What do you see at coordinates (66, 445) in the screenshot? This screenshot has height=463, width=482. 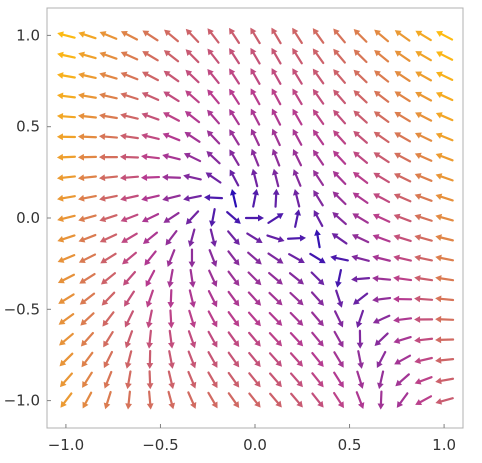 I see `x-tick-label: −1.0` at bounding box center [66, 445].